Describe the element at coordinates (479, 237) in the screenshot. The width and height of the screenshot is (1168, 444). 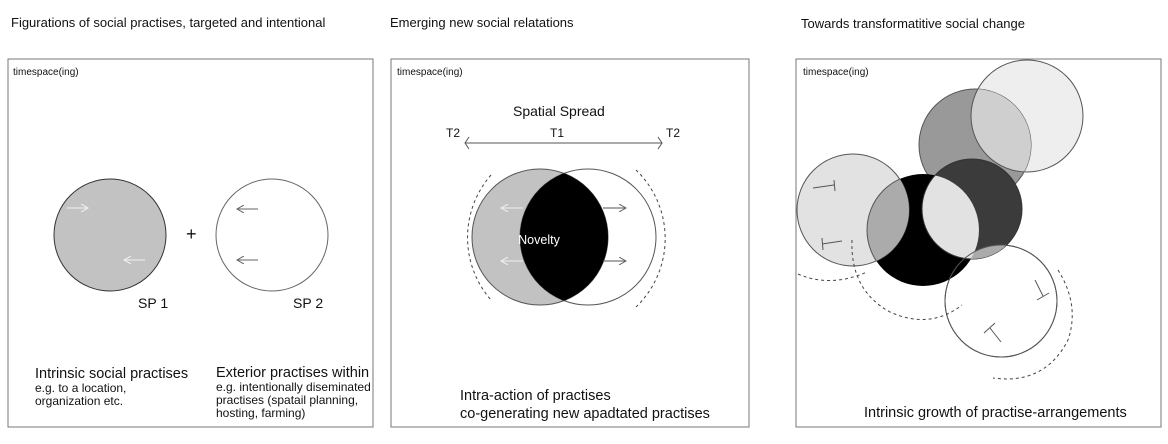
I see `dashed-spread-left` at that location.